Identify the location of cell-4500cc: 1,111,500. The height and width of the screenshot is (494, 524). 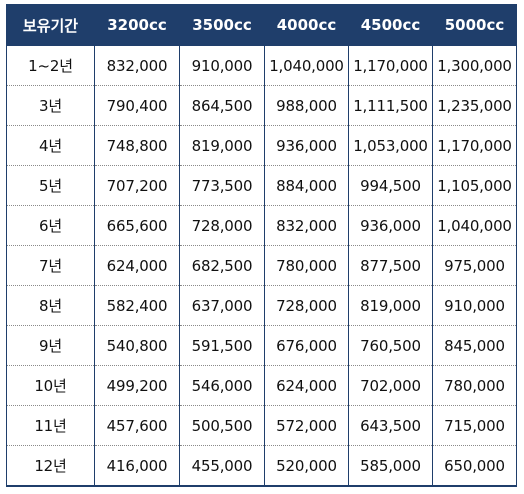
(390, 105).